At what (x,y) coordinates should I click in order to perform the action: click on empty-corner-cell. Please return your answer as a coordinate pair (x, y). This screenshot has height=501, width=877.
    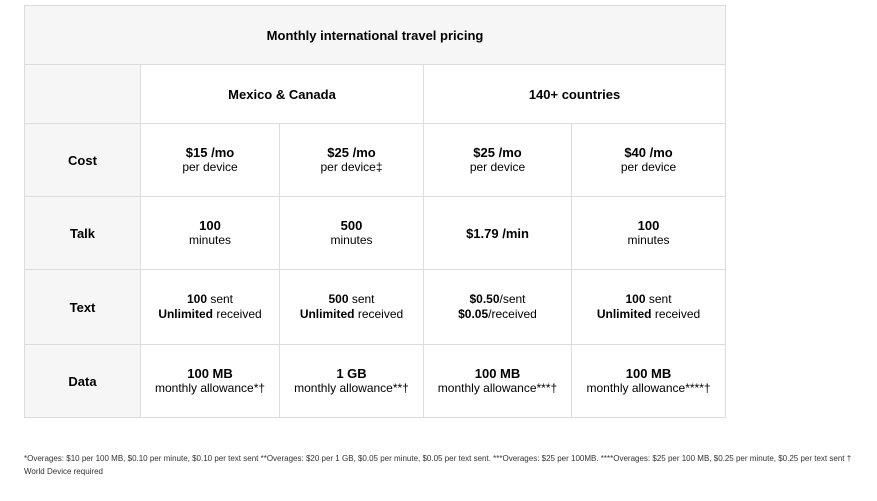
    Looking at the image, I should click on (82, 94).